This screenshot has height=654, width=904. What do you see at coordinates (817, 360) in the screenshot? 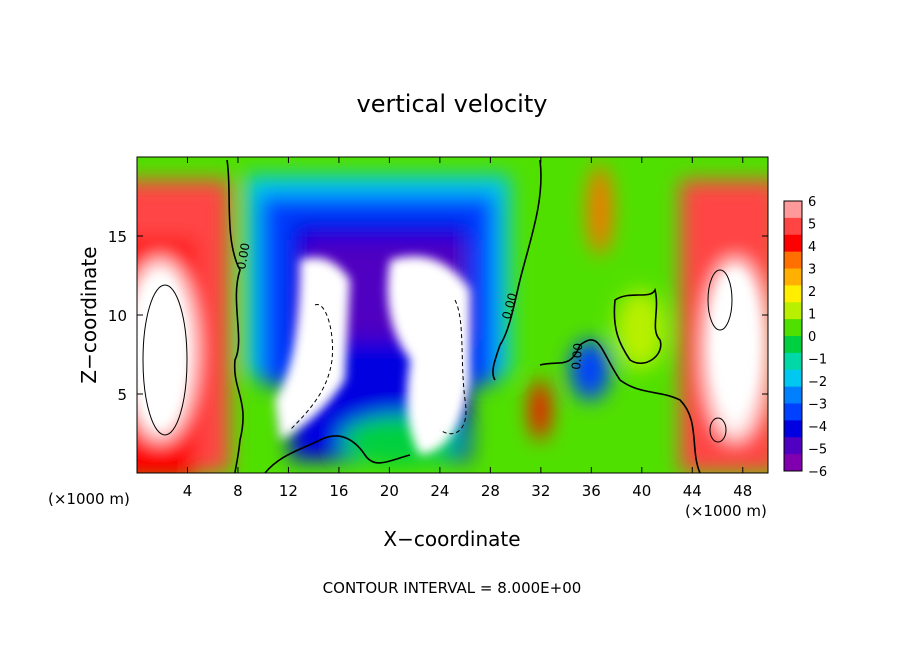
I see `colorbar-tick-label: −1` at bounding box center [817, 360].